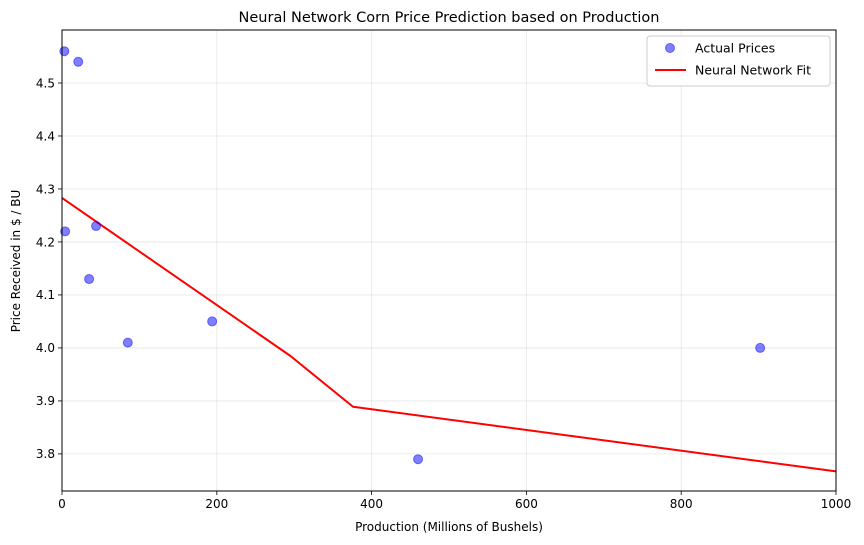 The height and width of the screenshot is (545, 864). Describe the element at coordinates (526, 504) in the screenshot. I see `x-tick-label: 600` at that location.